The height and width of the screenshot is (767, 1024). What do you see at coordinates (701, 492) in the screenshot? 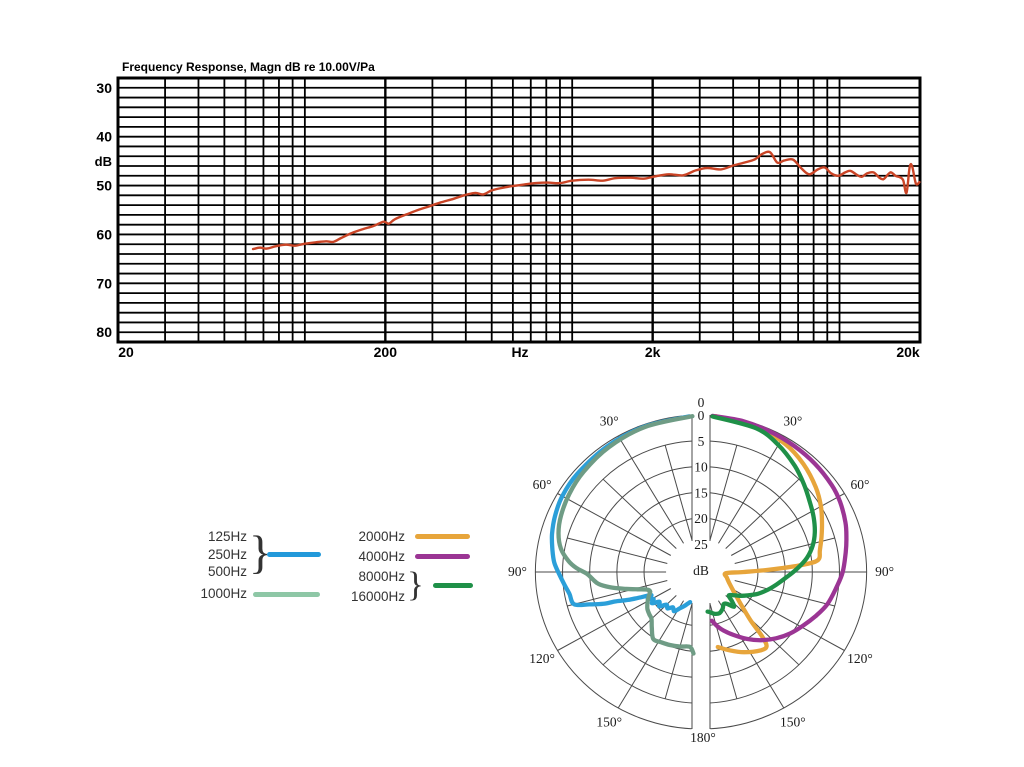
I see `polar-scale-label-15db: 15` at bounding box center [701, 492].